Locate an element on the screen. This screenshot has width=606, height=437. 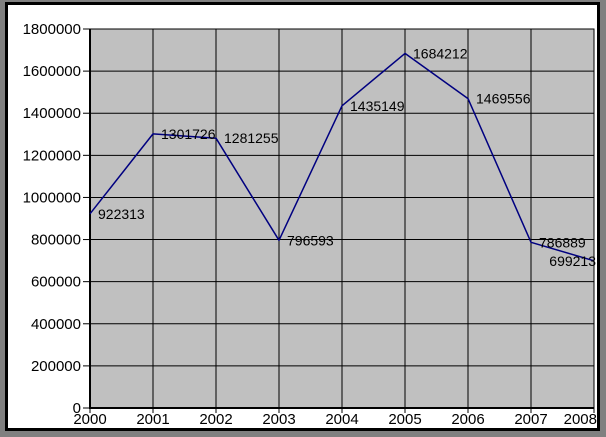
data-point-label: 786889 is located at coordinates (562, 242).